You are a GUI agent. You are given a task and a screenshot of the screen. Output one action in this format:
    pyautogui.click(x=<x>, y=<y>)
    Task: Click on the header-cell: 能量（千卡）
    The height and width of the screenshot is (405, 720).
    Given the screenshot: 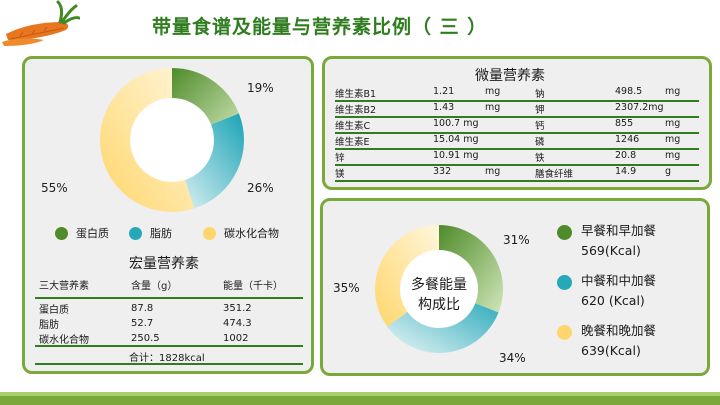 What is the action you would take?
    pyautogui.click(x=253, y=286)
    